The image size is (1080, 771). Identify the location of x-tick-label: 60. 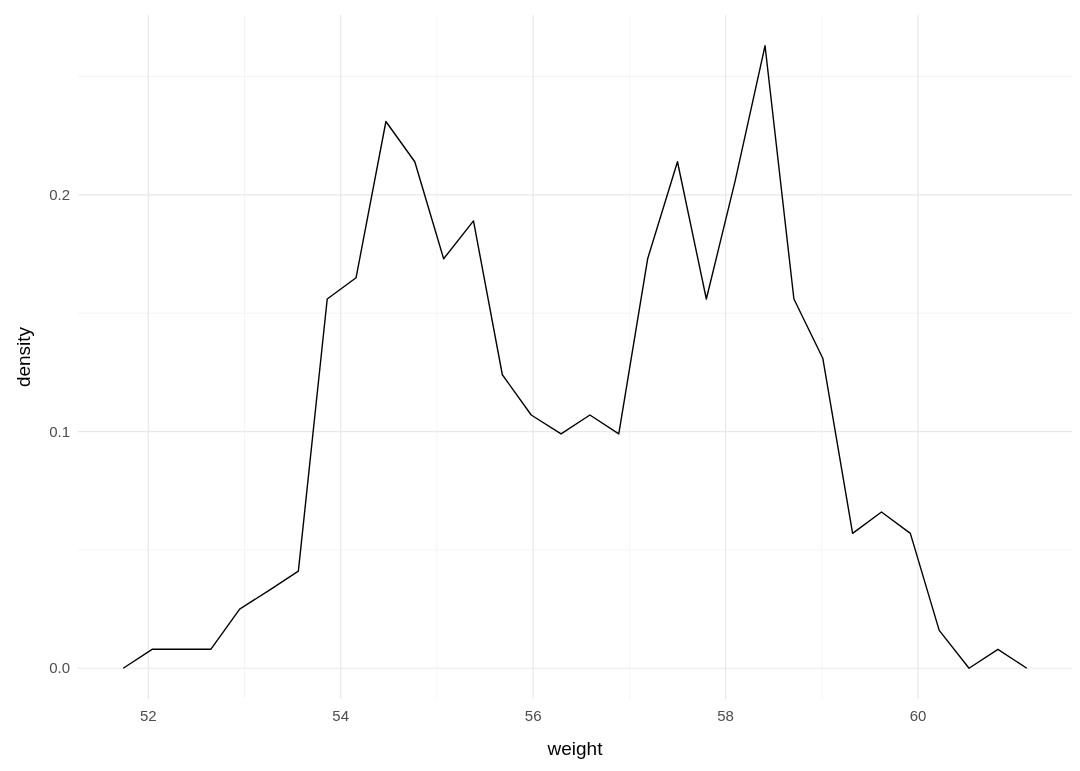
(918, 715).